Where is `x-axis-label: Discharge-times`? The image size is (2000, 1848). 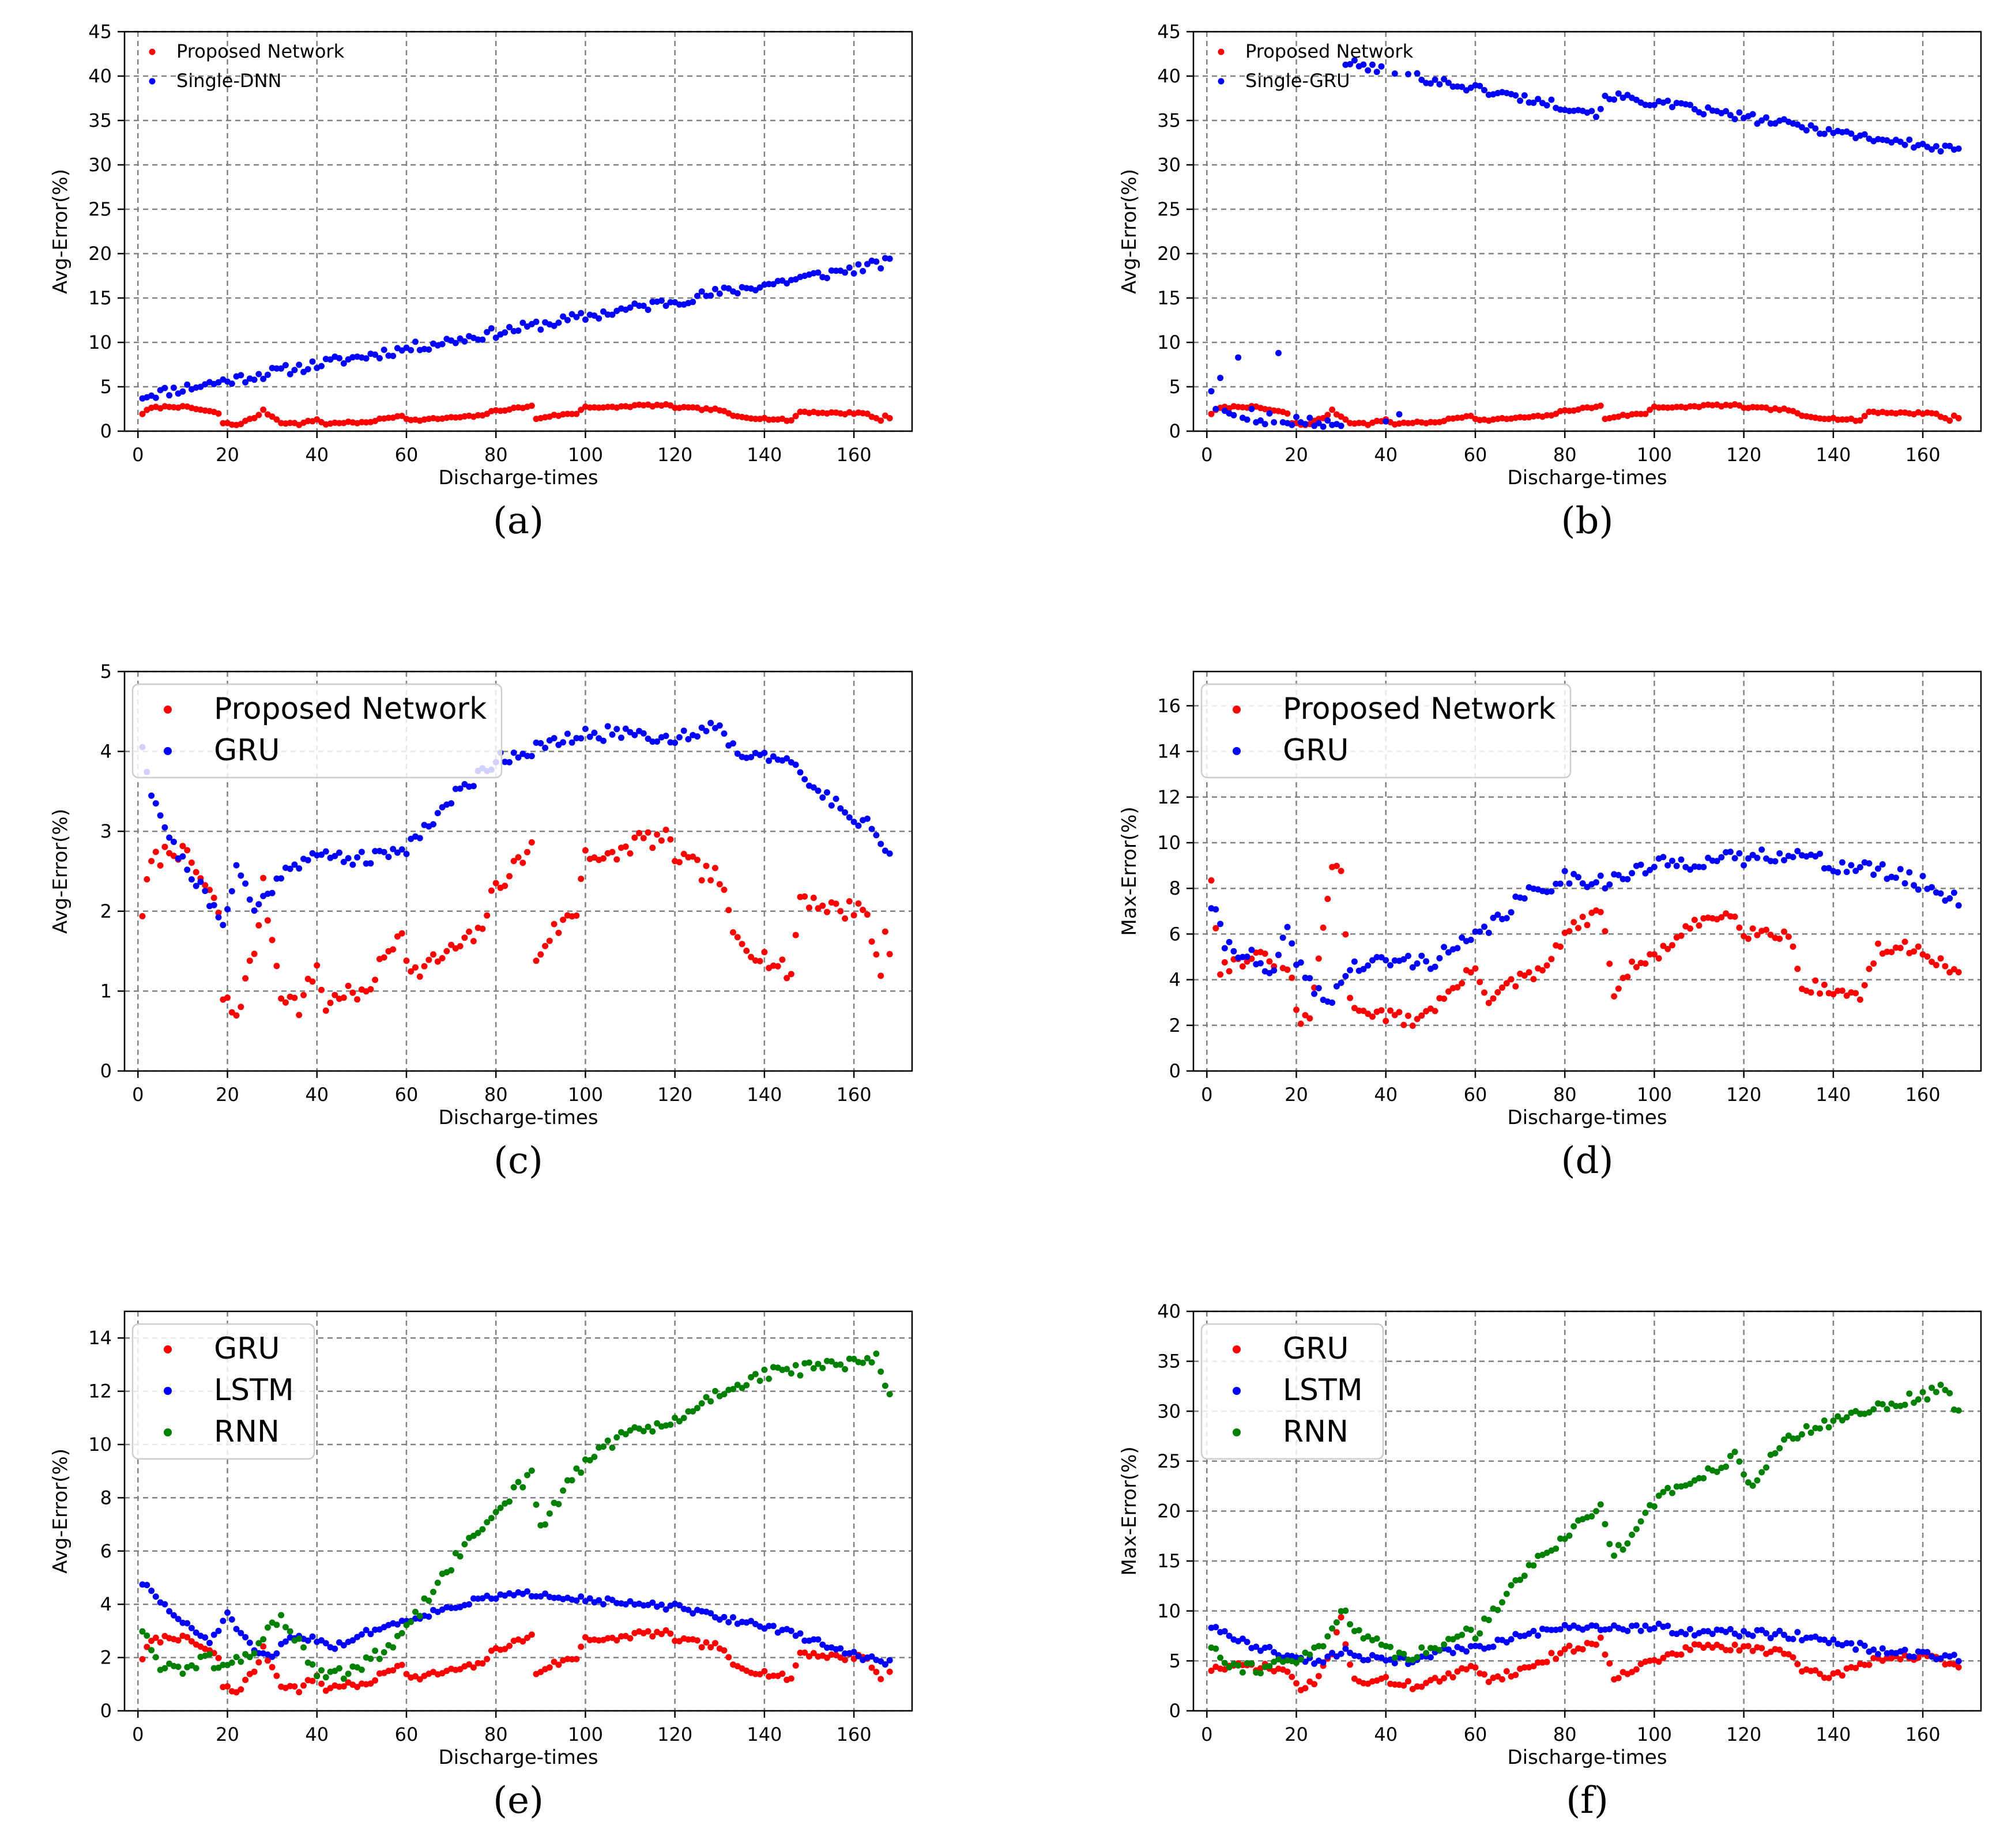
x-axis-label: Discharge-times is located at coordinates (518, 477).